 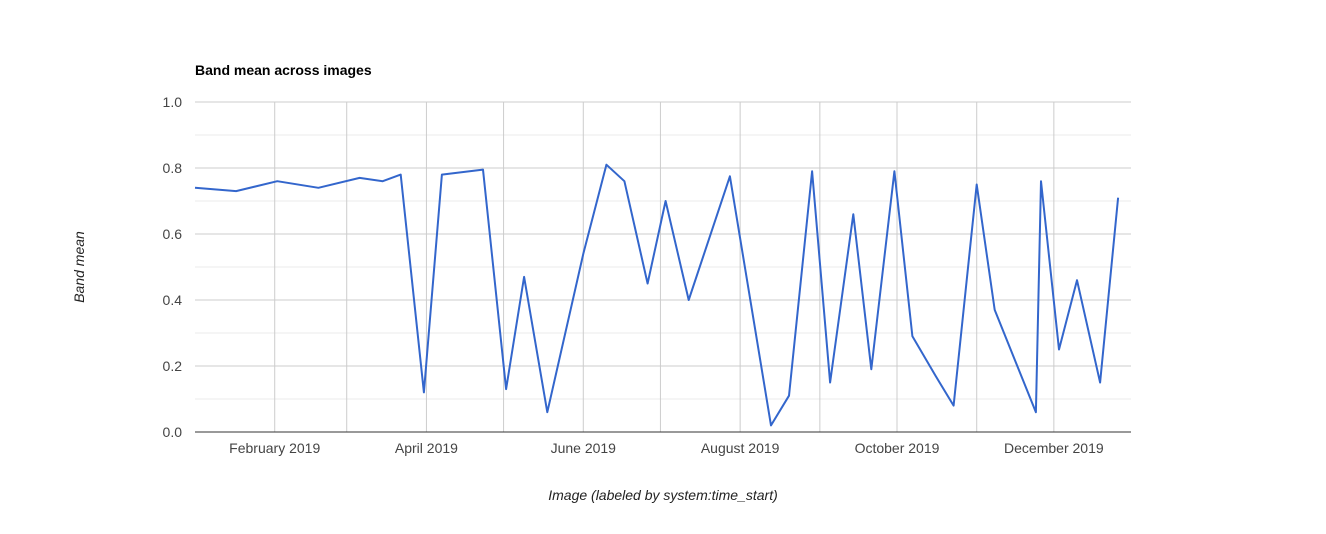 I want to click on y-tick-label: 0.8, so click(x=173, y=168).